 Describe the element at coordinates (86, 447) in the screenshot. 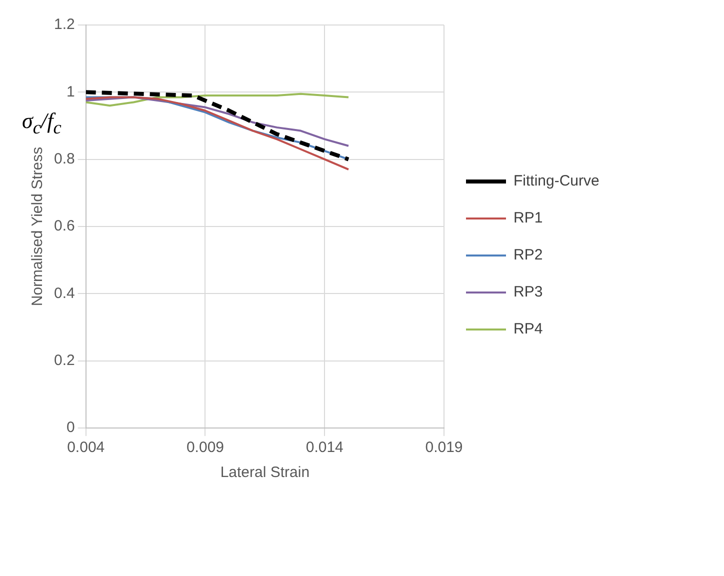

I see `x-tick-label: 0.004` at that location.